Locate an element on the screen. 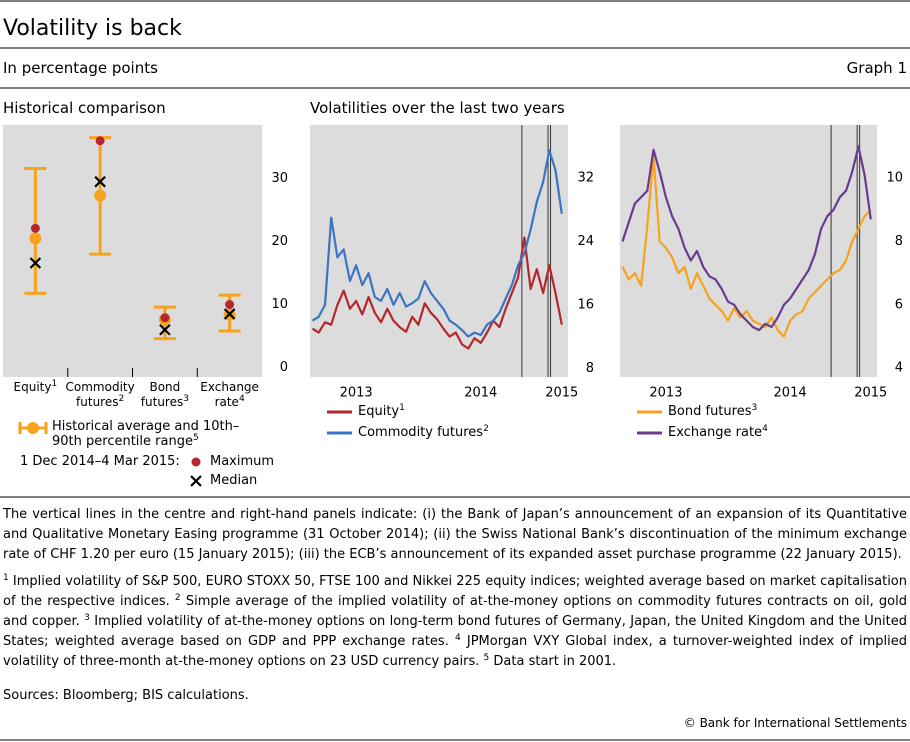 This screenshot has height=742, width=910. legend-label: Exchange rate4 is located at coordinates (718, 432).